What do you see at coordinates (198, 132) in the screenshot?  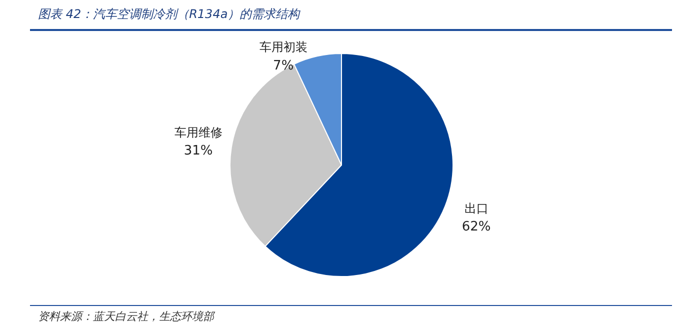 I see `slice-label: 车用维修` at bounding box center [198, 132].